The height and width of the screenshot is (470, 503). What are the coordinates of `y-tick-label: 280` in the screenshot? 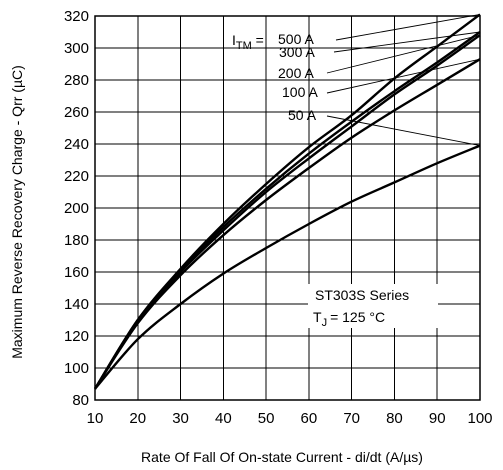 It's located at (76, 80).